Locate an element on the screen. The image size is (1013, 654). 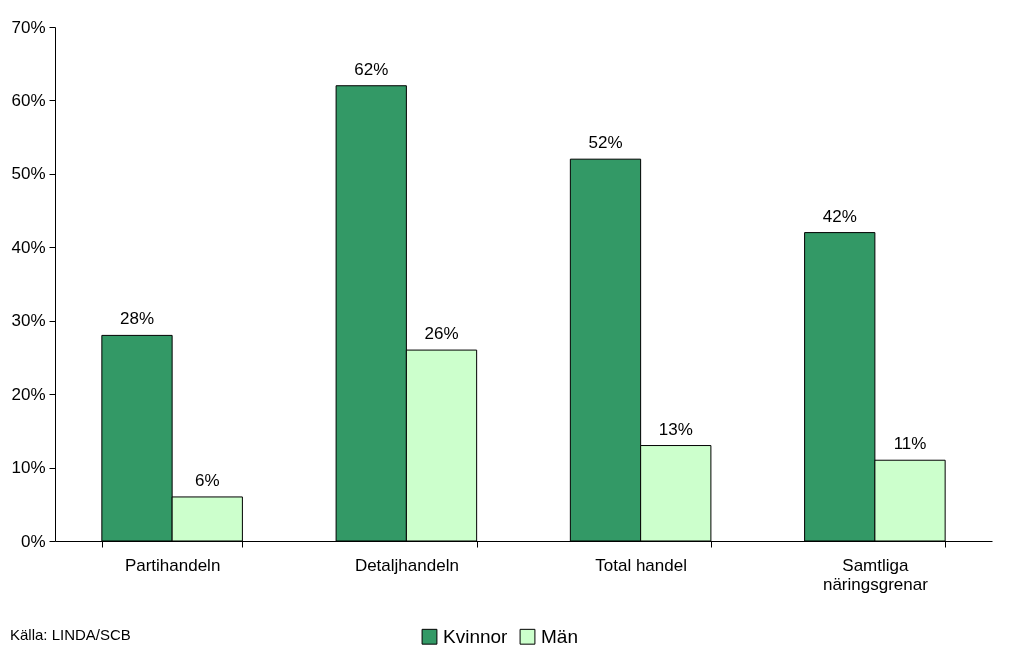
x-tick-label: Detaljhandeln is located at coordinates (406, 565).